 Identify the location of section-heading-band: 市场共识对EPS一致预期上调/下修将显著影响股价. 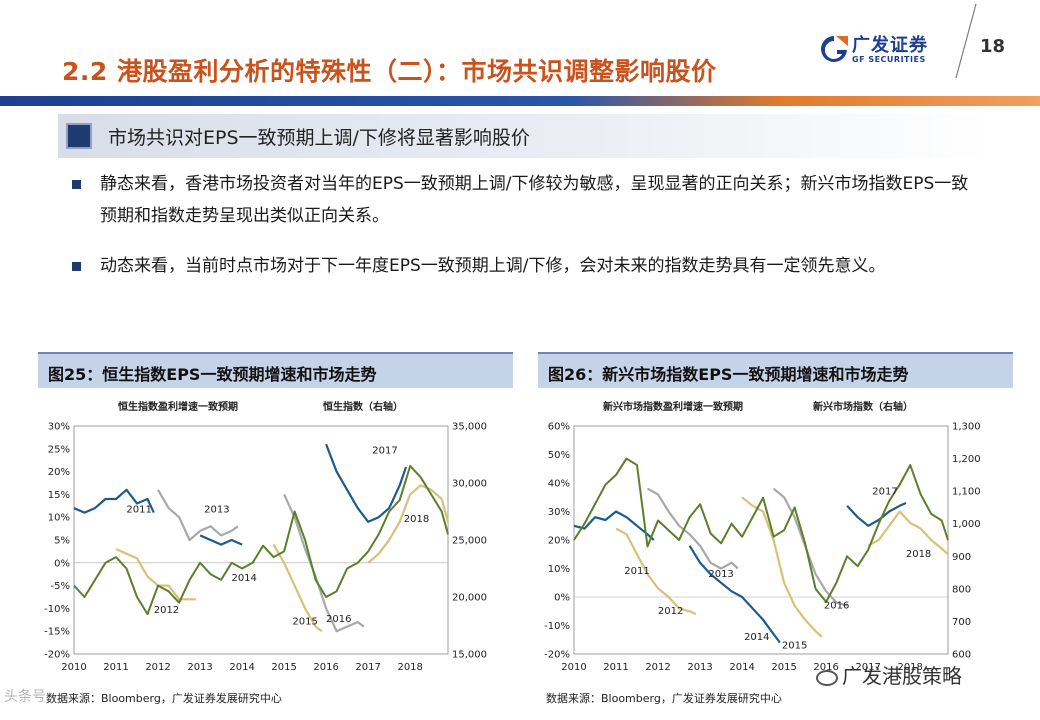
(523, 136).